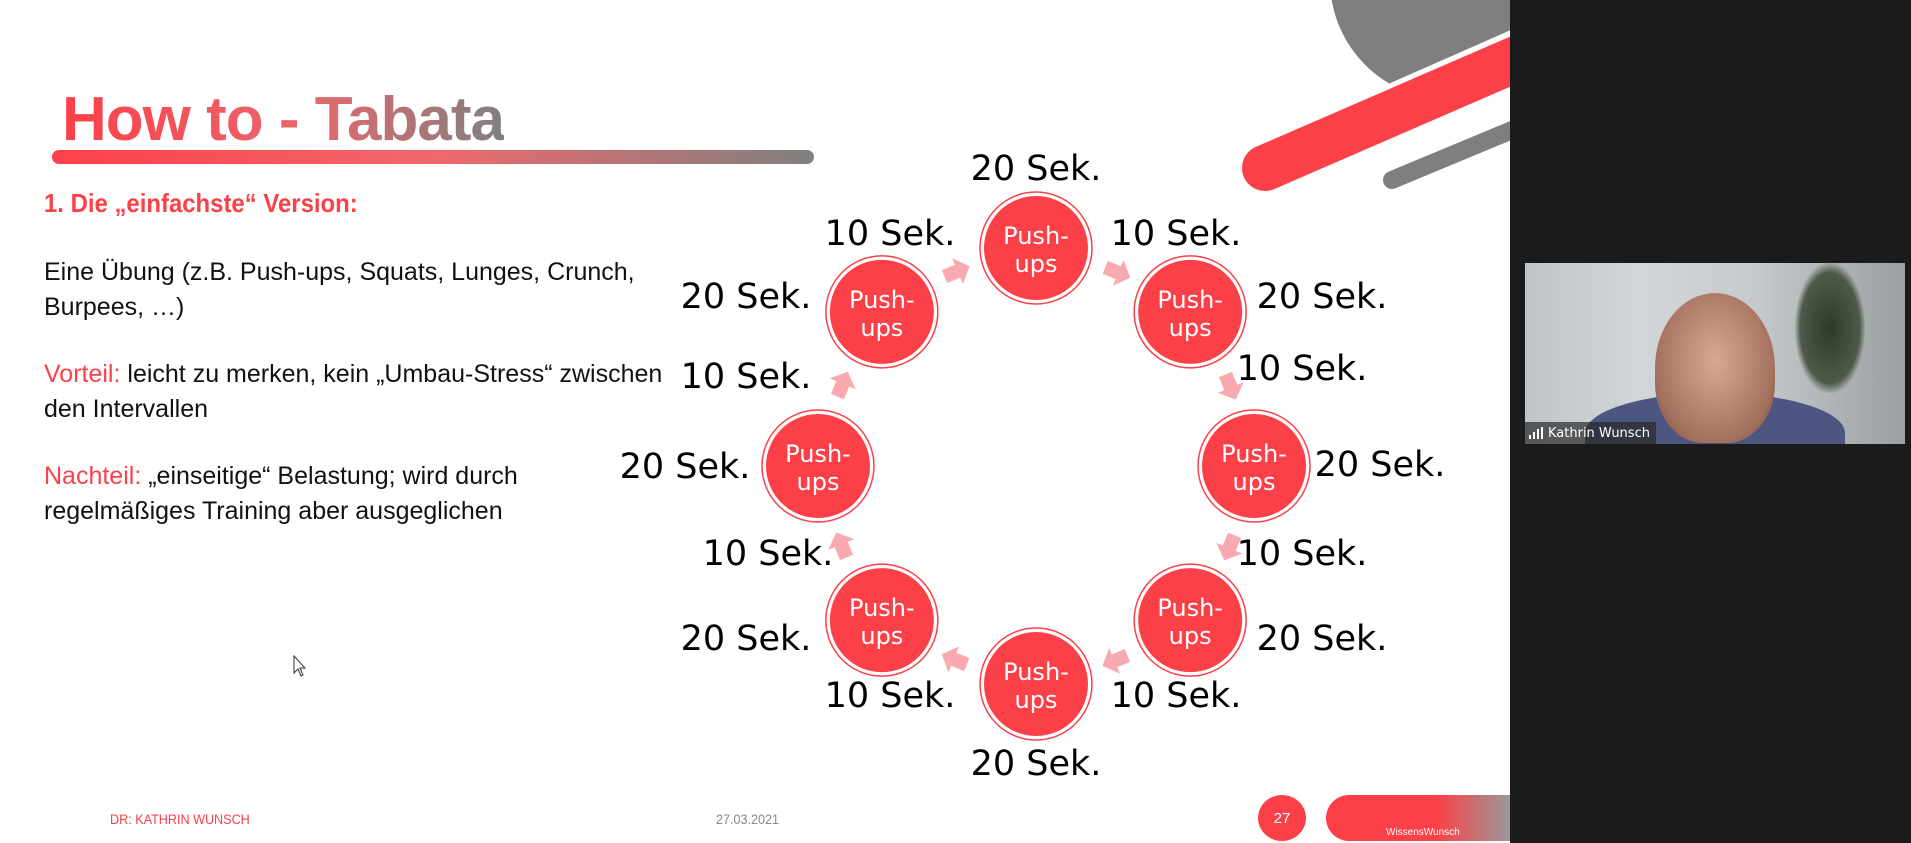 Image resolution: width=1911 pixels, height=843 pixels. I want to click on footer-author: DR: KATHRIN WUNSCH, so click(180, 819).